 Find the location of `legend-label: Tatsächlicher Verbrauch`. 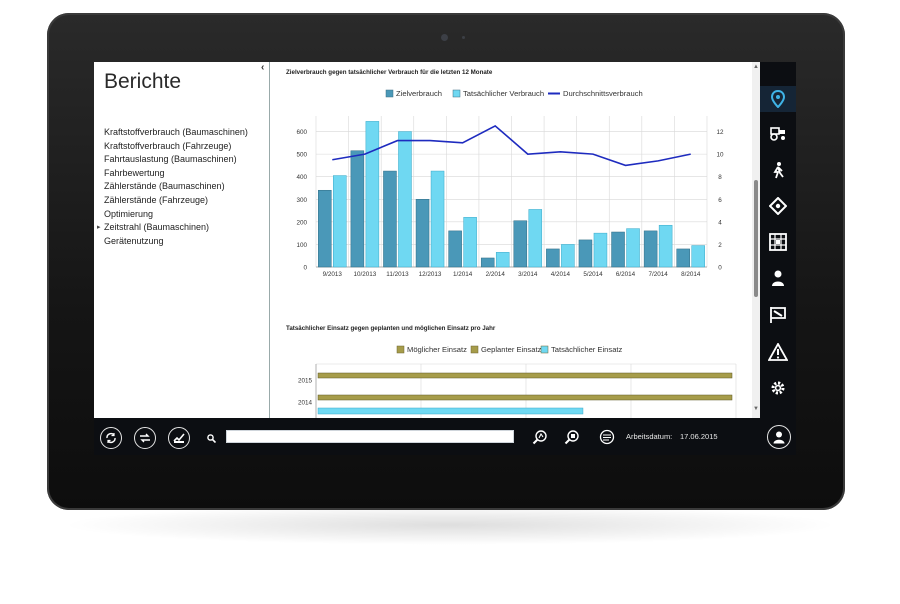

legend-label: Tatsächlicher Verbrauch is located at coordinates (503, 93).